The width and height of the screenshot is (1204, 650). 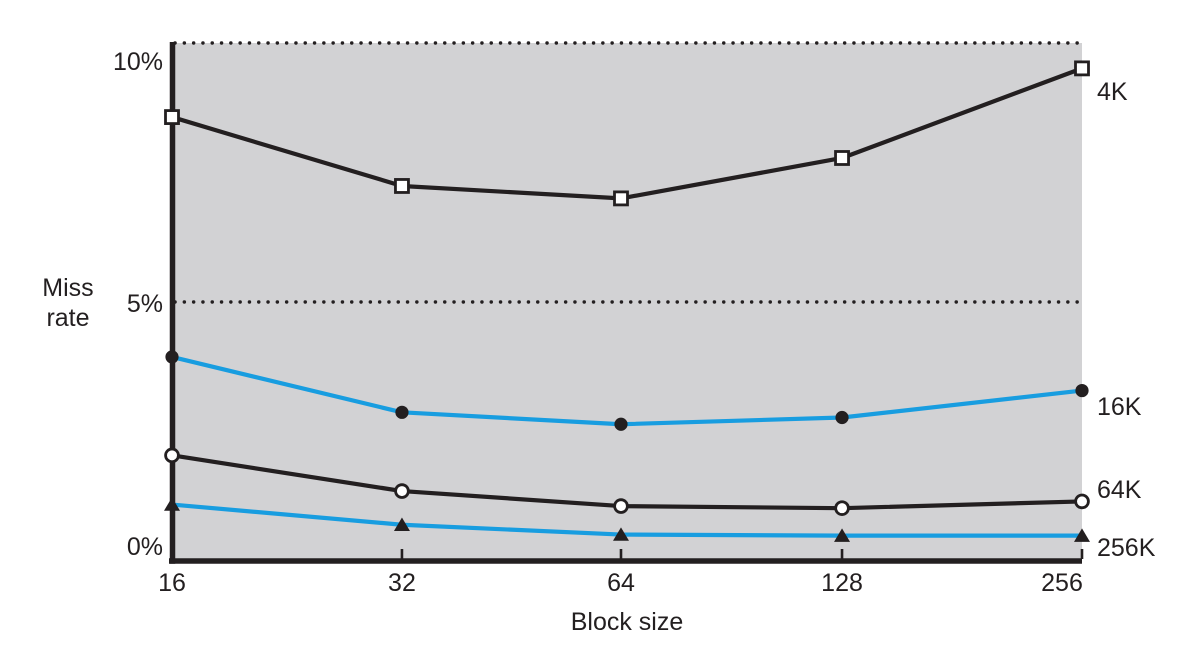 What do you see at coordinates (144, 547) in the screenshot?
I see `y-tick-label-0: 0%` at bounding box center [144, 547].